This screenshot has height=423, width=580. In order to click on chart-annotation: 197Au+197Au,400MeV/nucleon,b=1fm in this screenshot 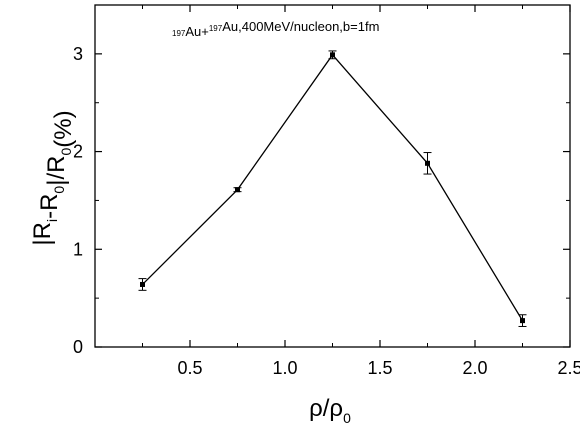, I will do `click(275, 29)`.